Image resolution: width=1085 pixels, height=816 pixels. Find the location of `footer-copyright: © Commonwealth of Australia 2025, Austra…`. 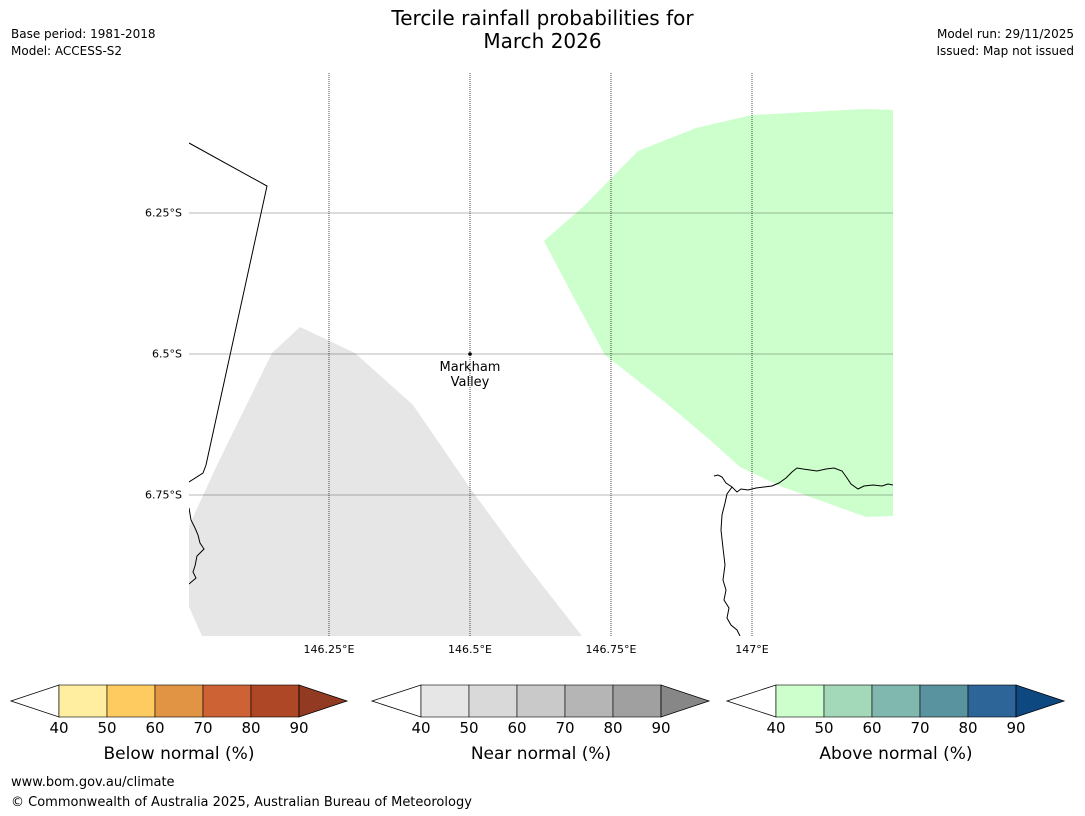

footer-copyright: © Commonwealth of Australia 2025, Austra… is located at coordinates (241, 802).